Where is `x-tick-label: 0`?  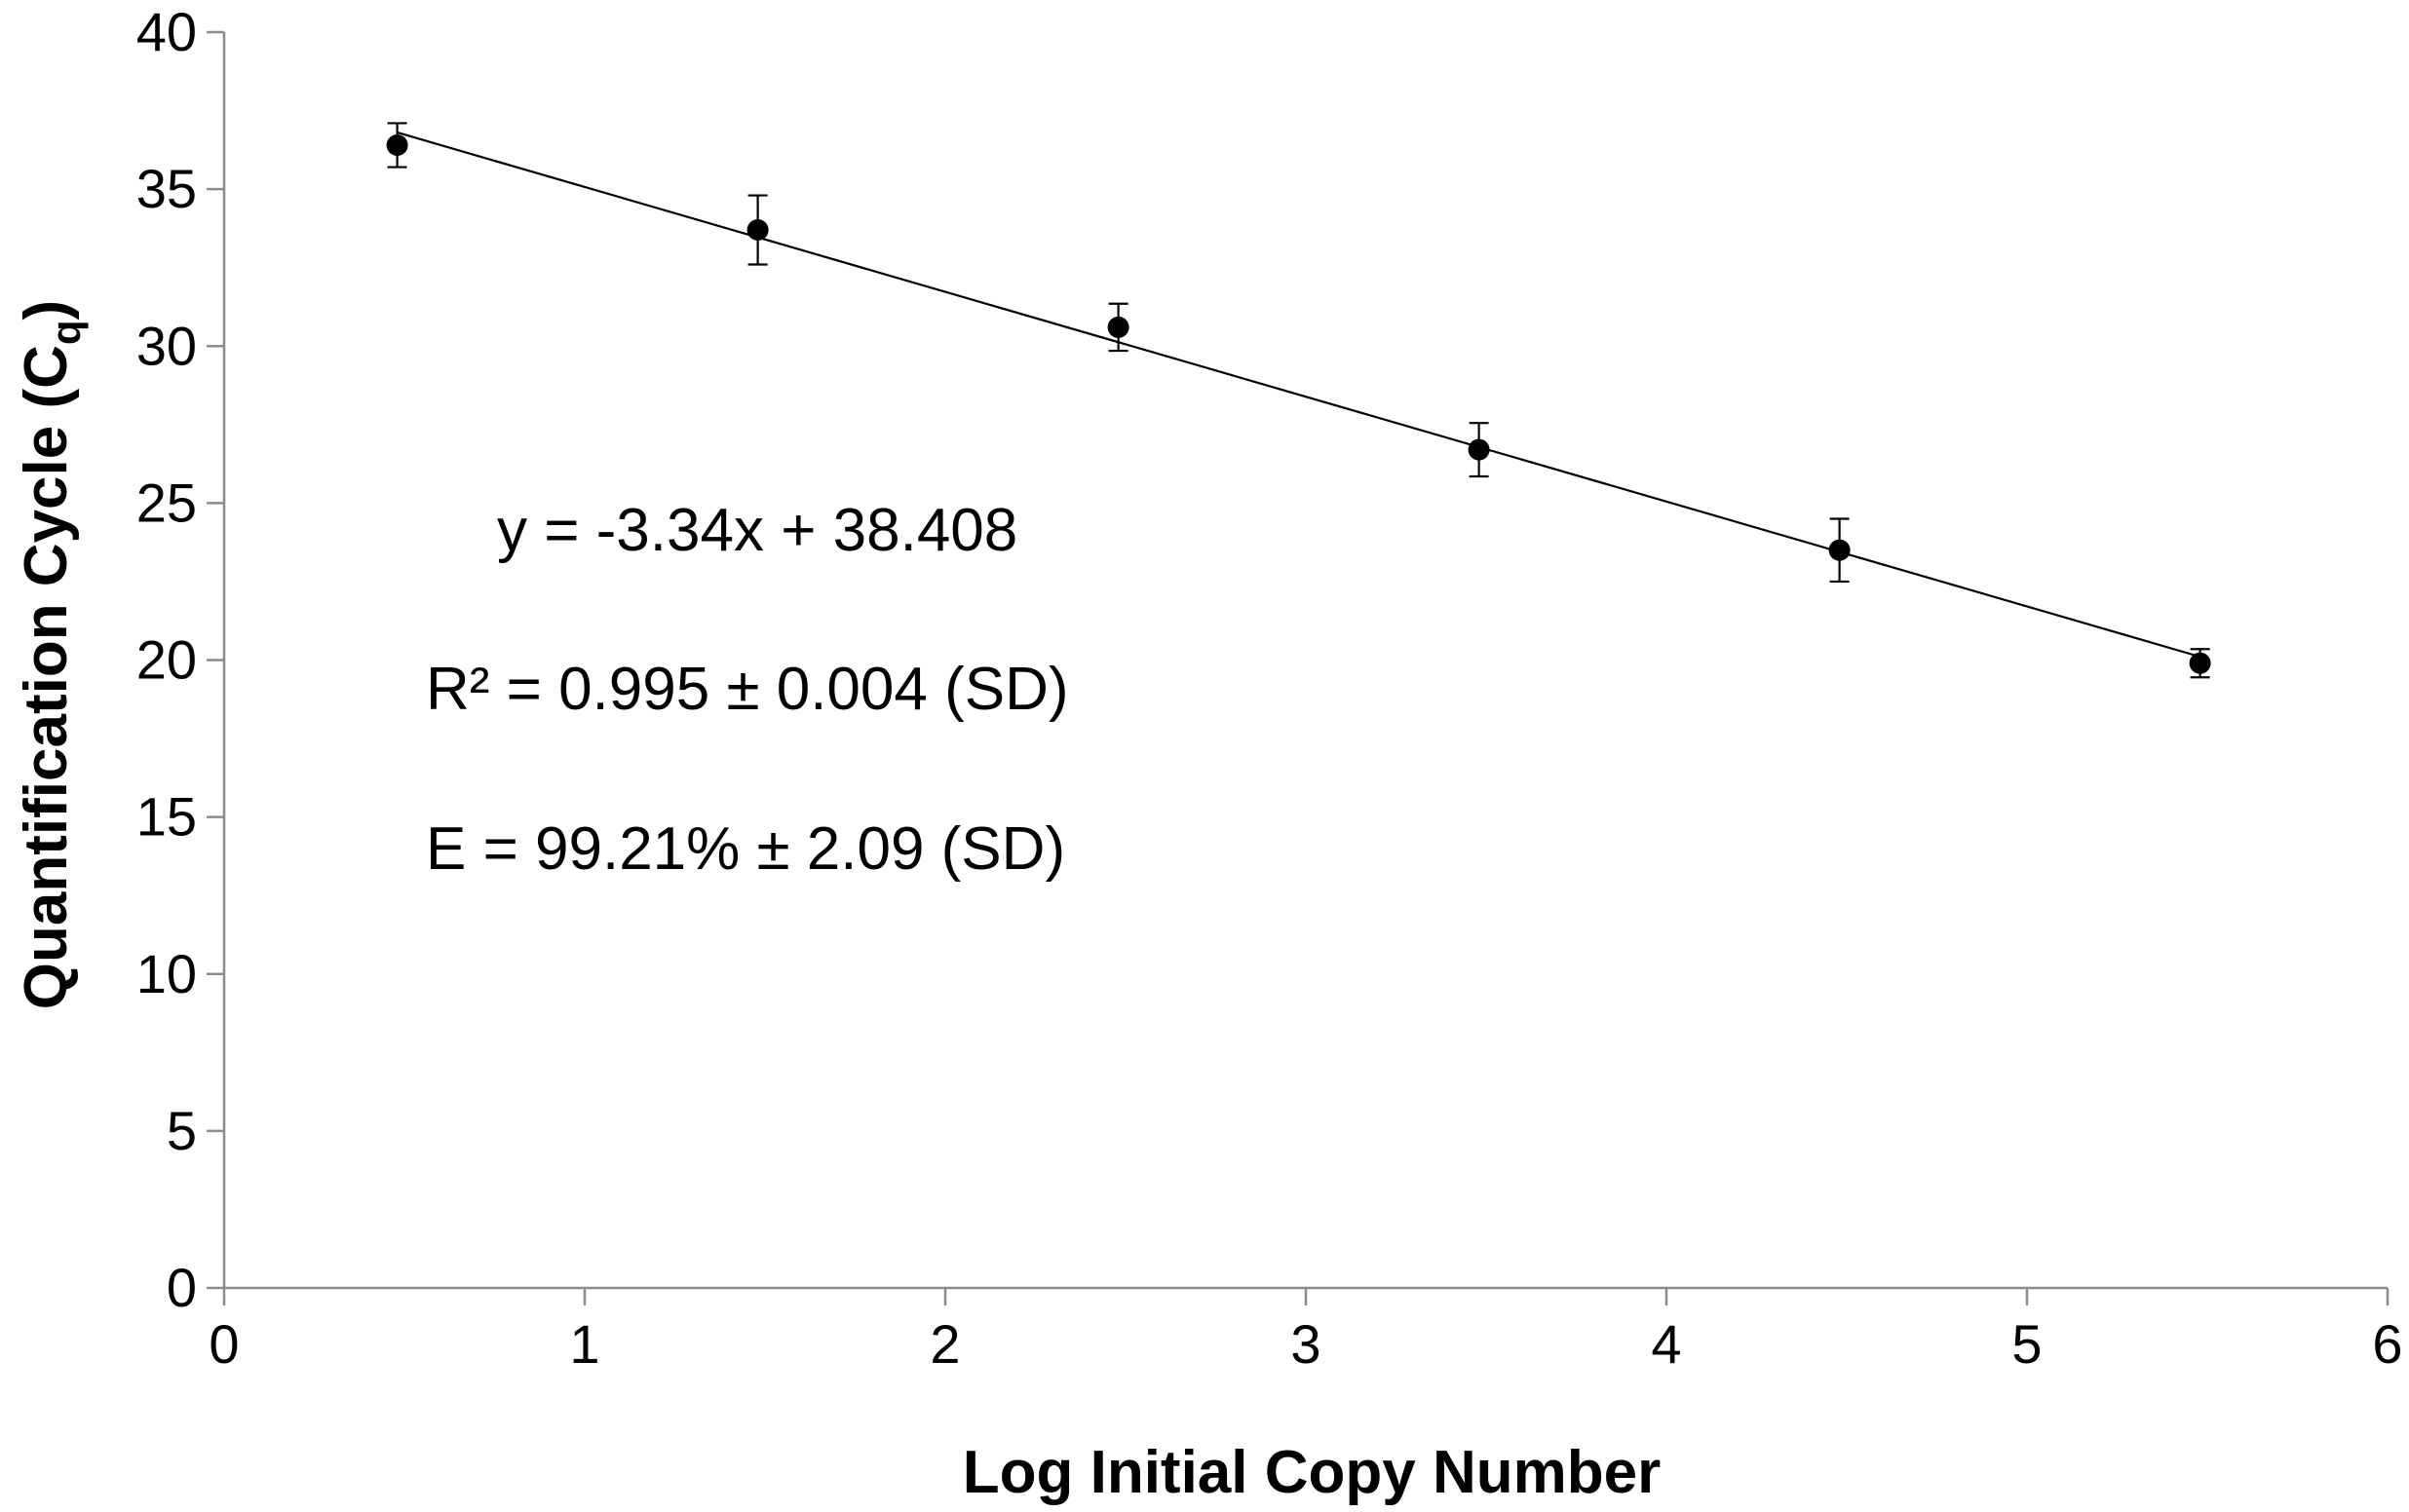 x-tick-label: 0 is located at coordinates (224, 1344).